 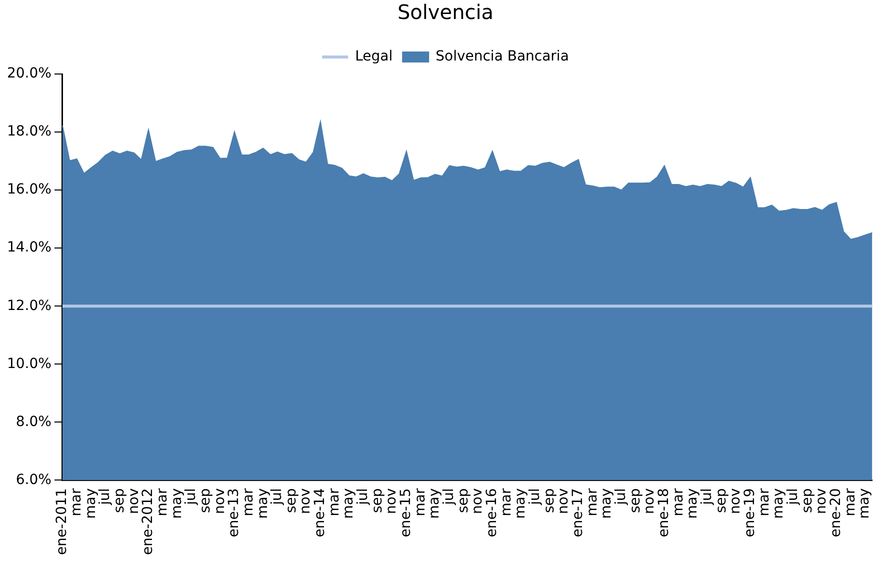 I want to click on y-tick-label: 8.0%, so click(x=34, y=422).